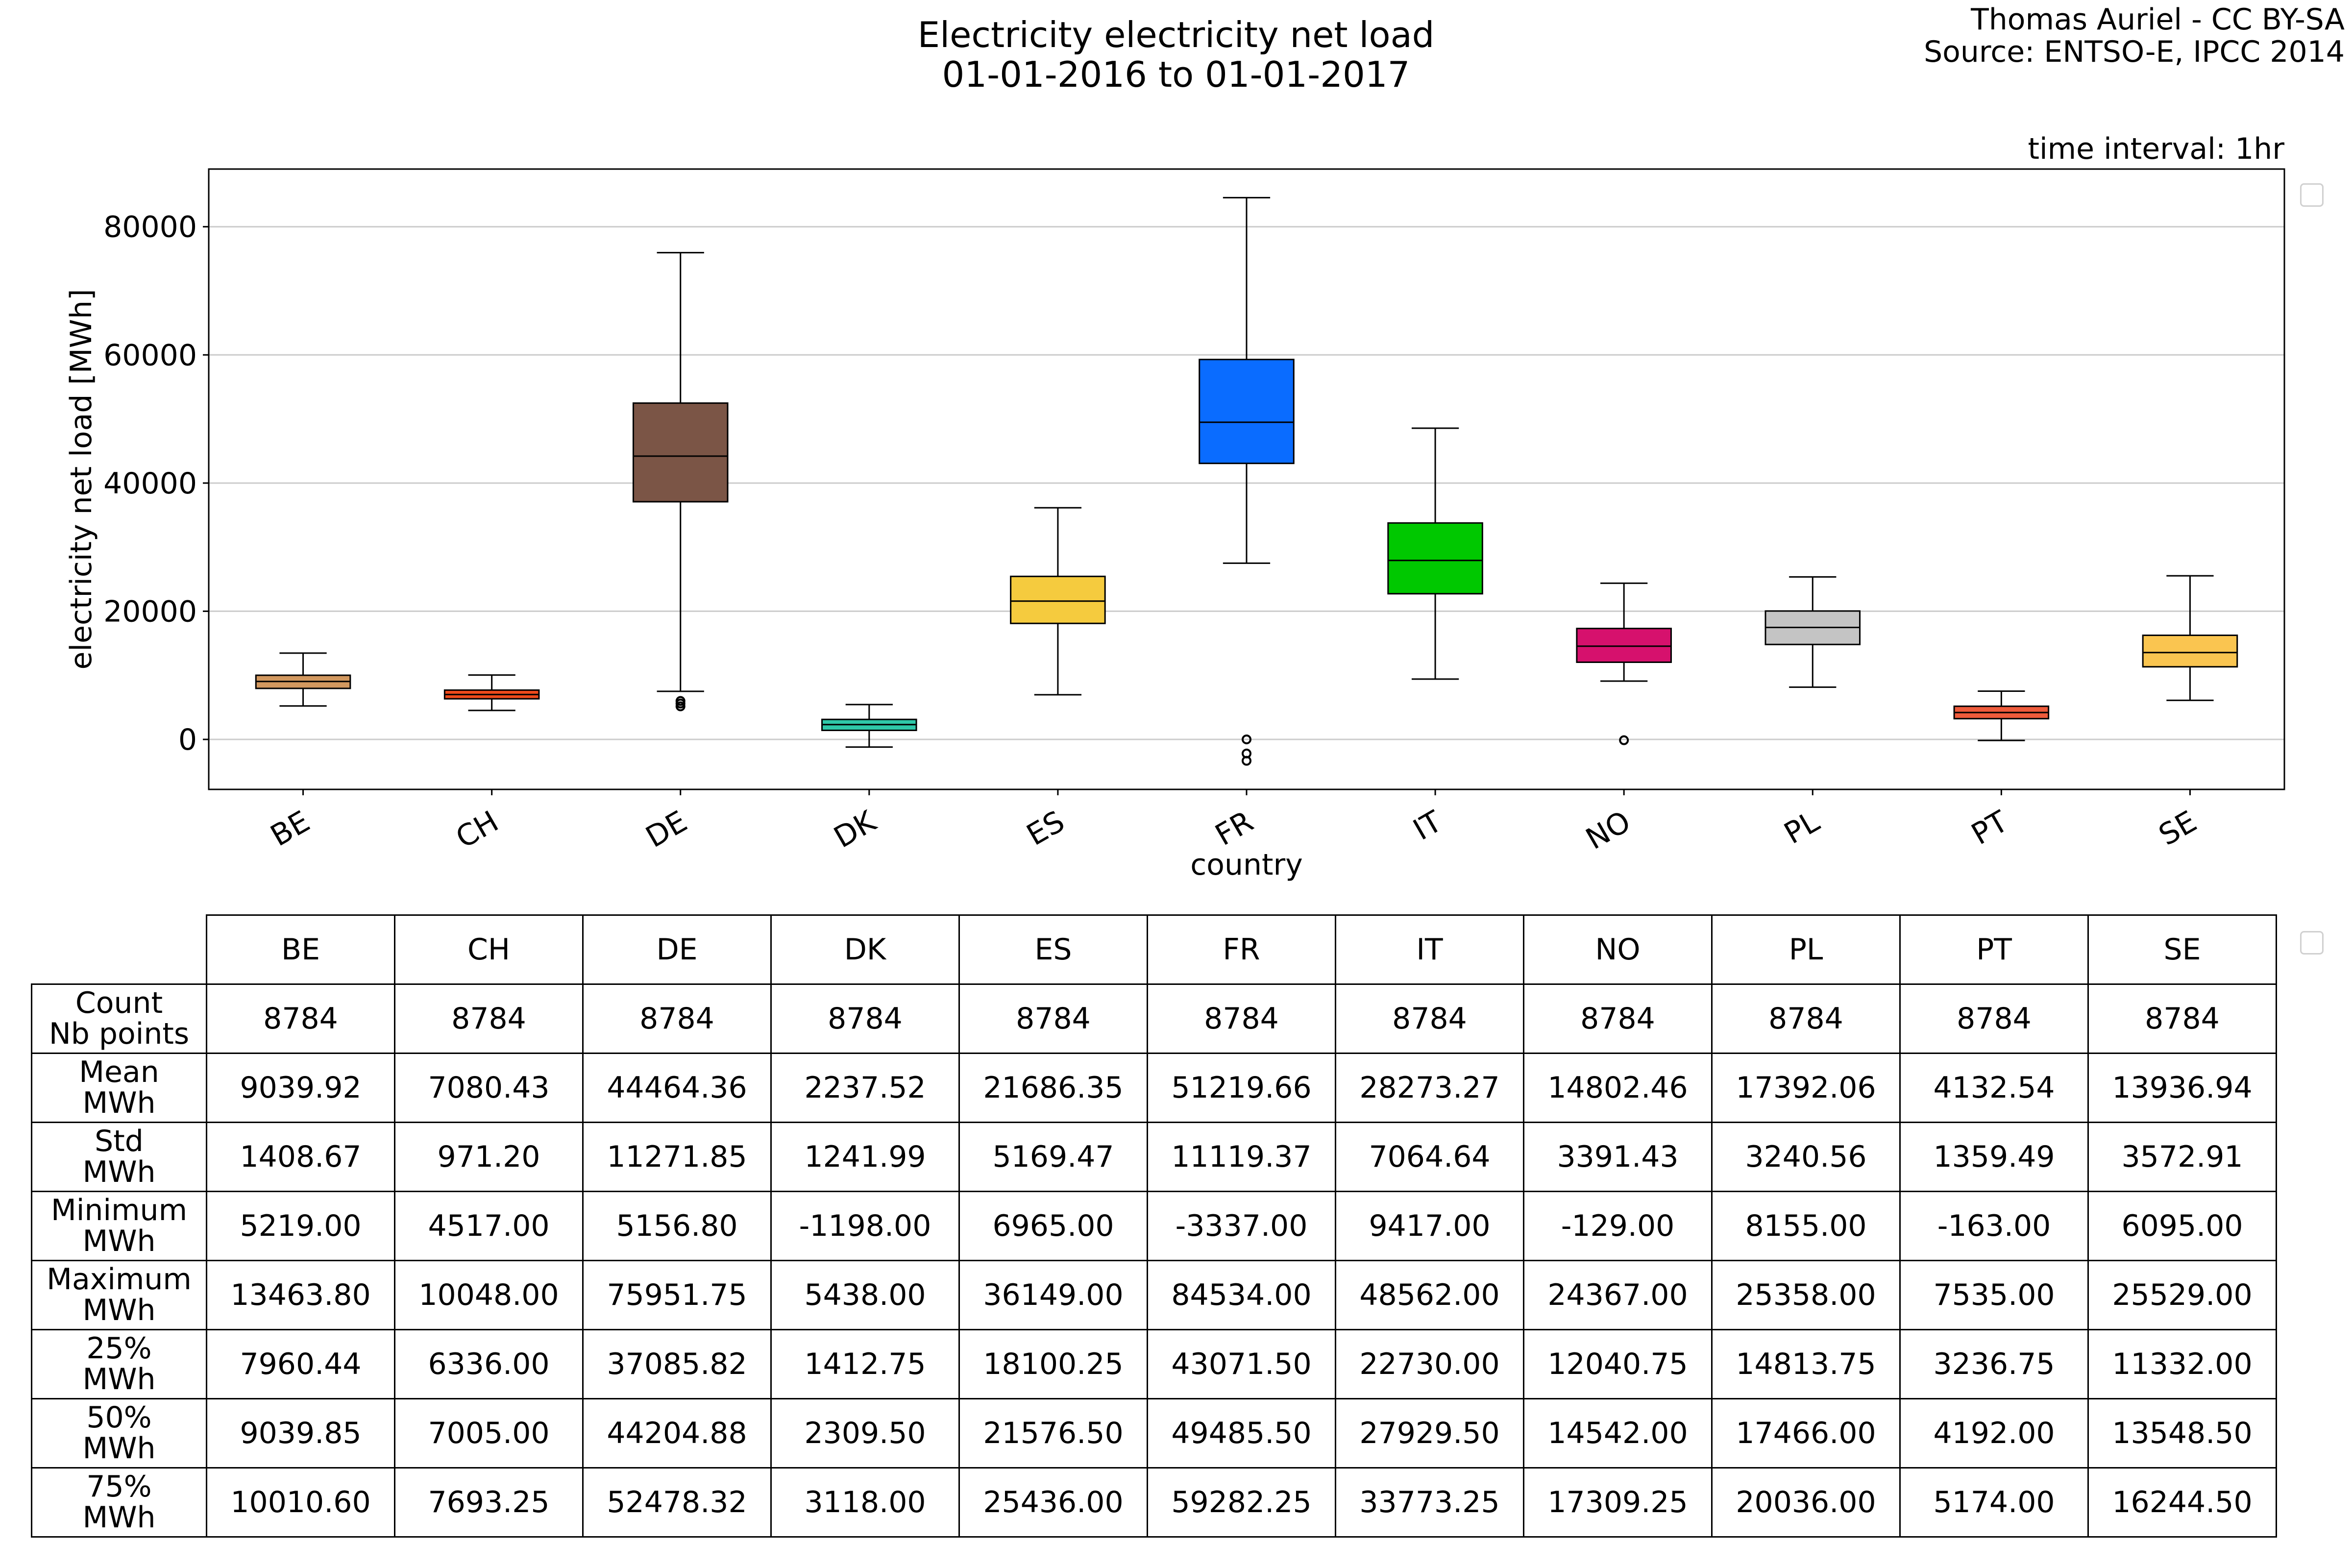 The width and height of the screenshot is (2352, 1568). Describe the element at coordinates (1618, 1226) in the screenshot. I see `table-cell: -129.00` at that location.